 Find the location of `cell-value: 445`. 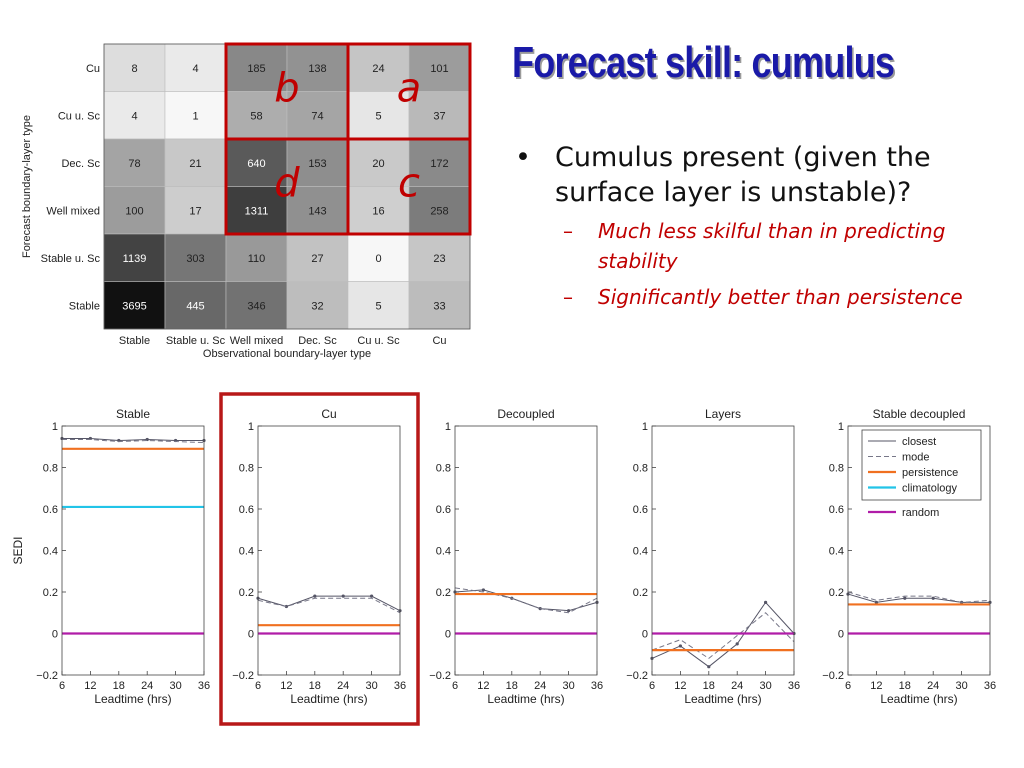

cell-value: 445 is located at coordinates (195, 306).